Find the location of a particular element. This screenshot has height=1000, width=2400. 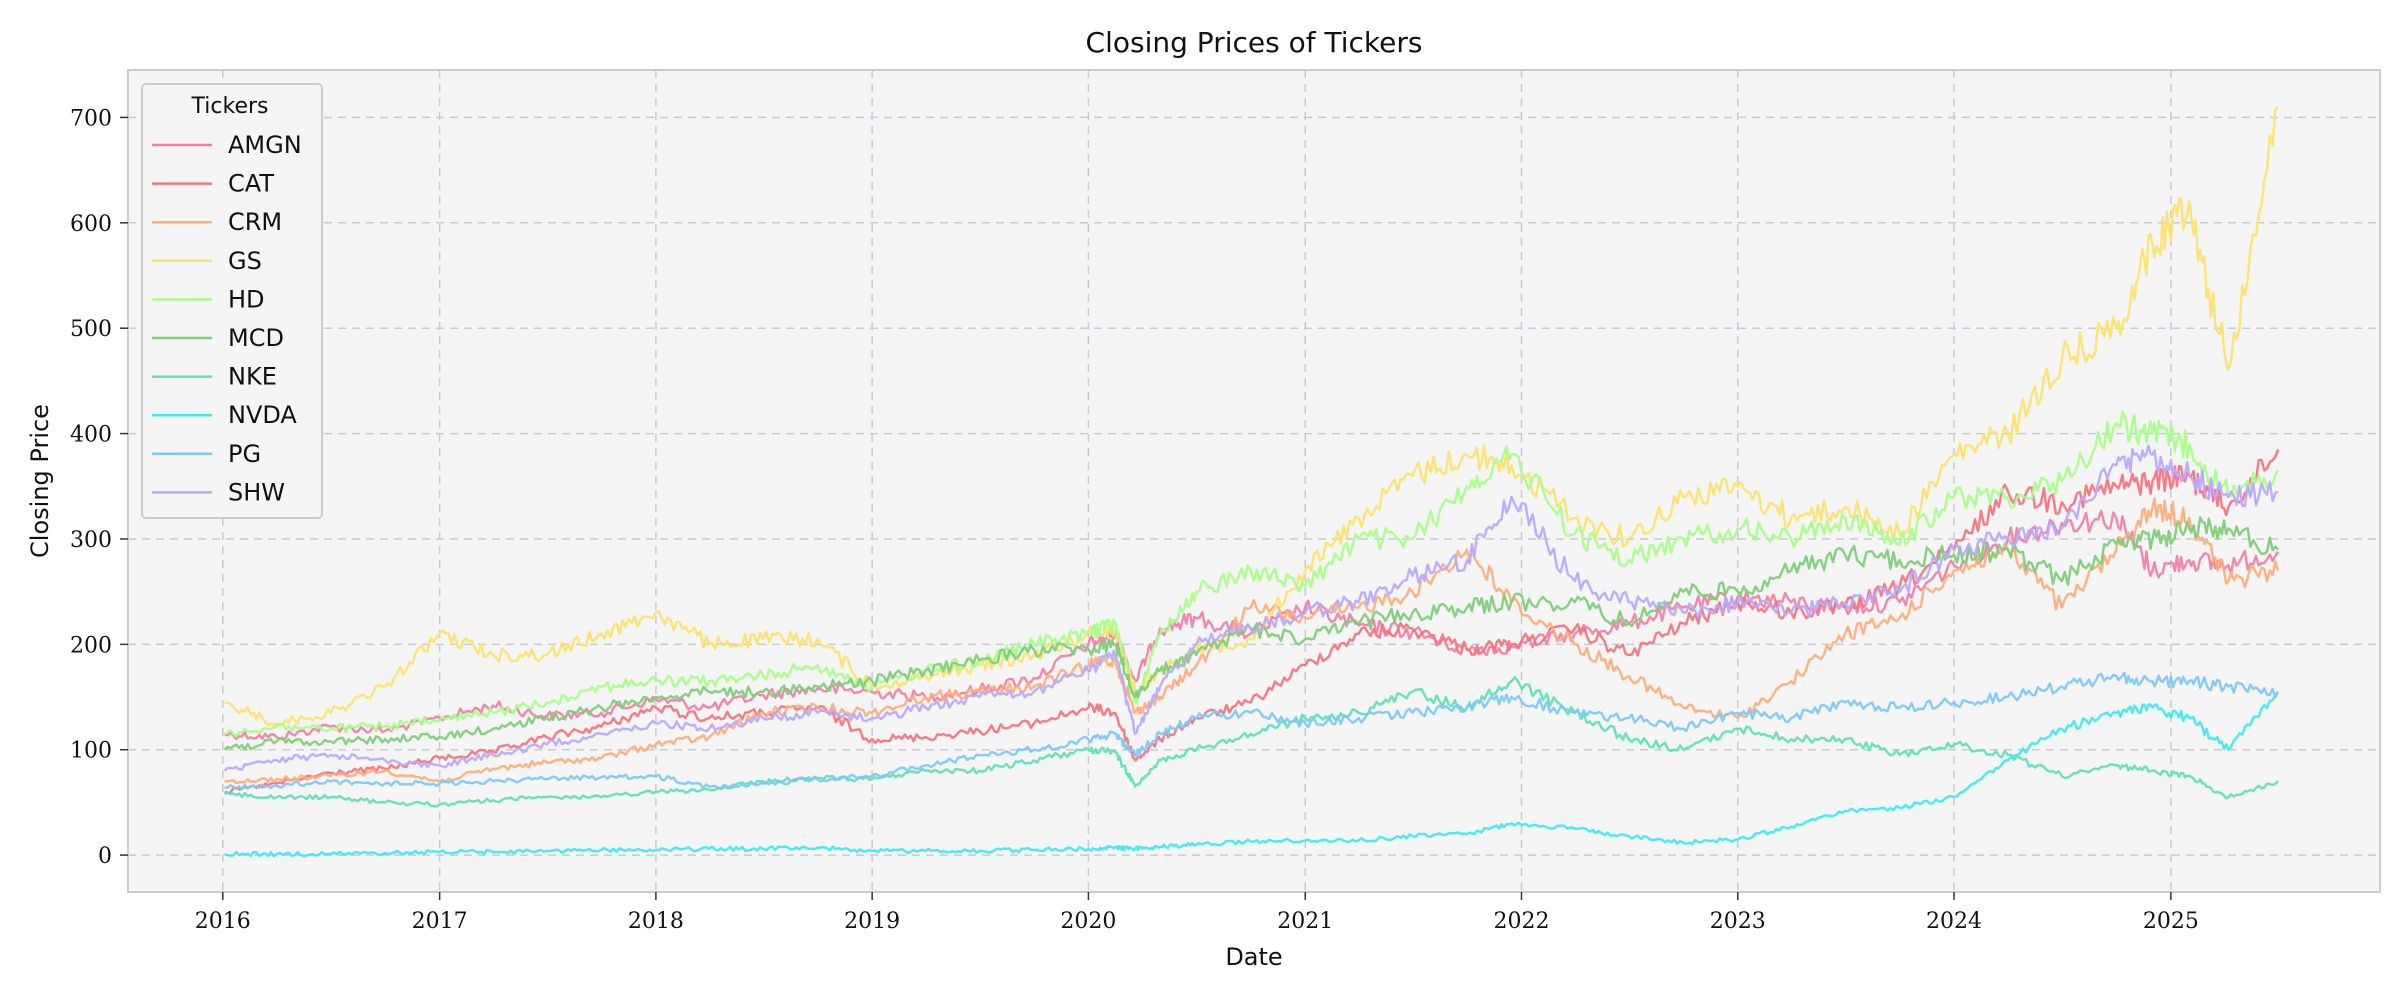

series-line-nke is located at coordinates (1251, 742).